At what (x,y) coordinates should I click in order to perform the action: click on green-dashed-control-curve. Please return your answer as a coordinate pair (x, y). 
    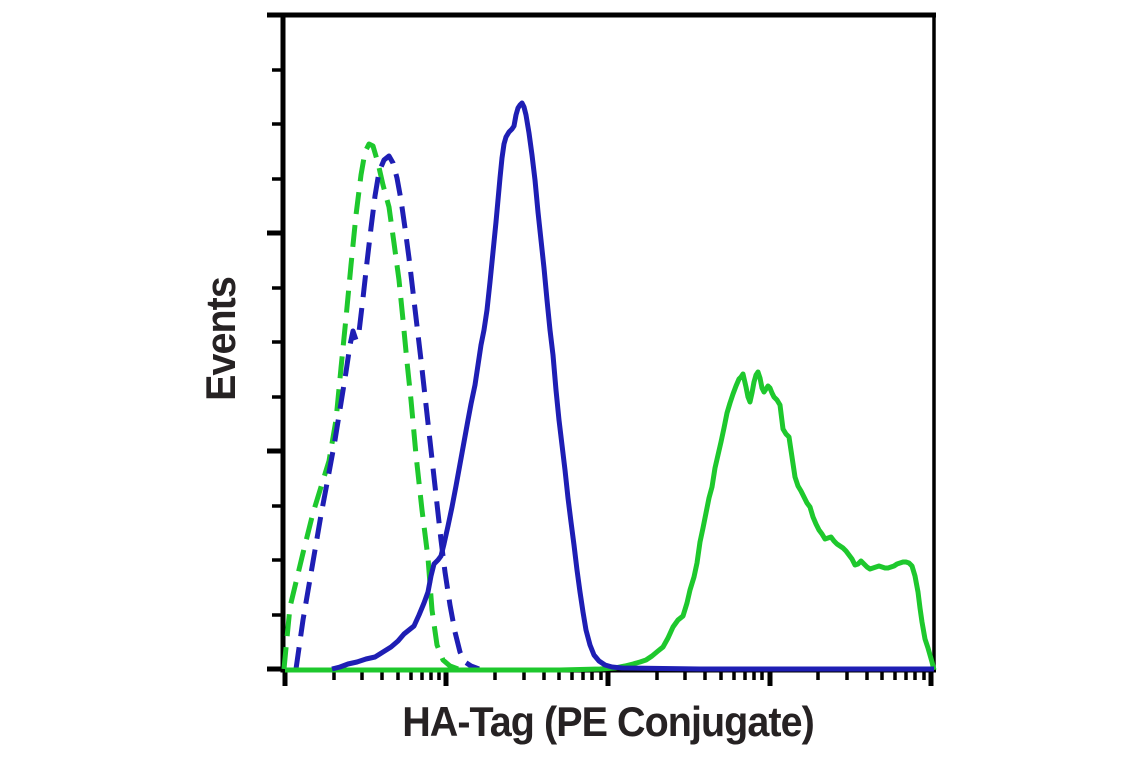
    Looking at the image, I should click on (370, 406).